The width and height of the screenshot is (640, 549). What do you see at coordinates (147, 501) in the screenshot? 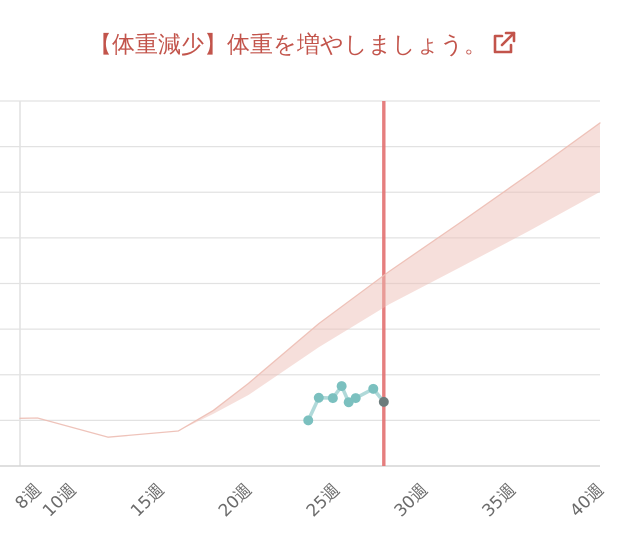
I see `x-tick-label: 15週` at bounding box center [147, 501].